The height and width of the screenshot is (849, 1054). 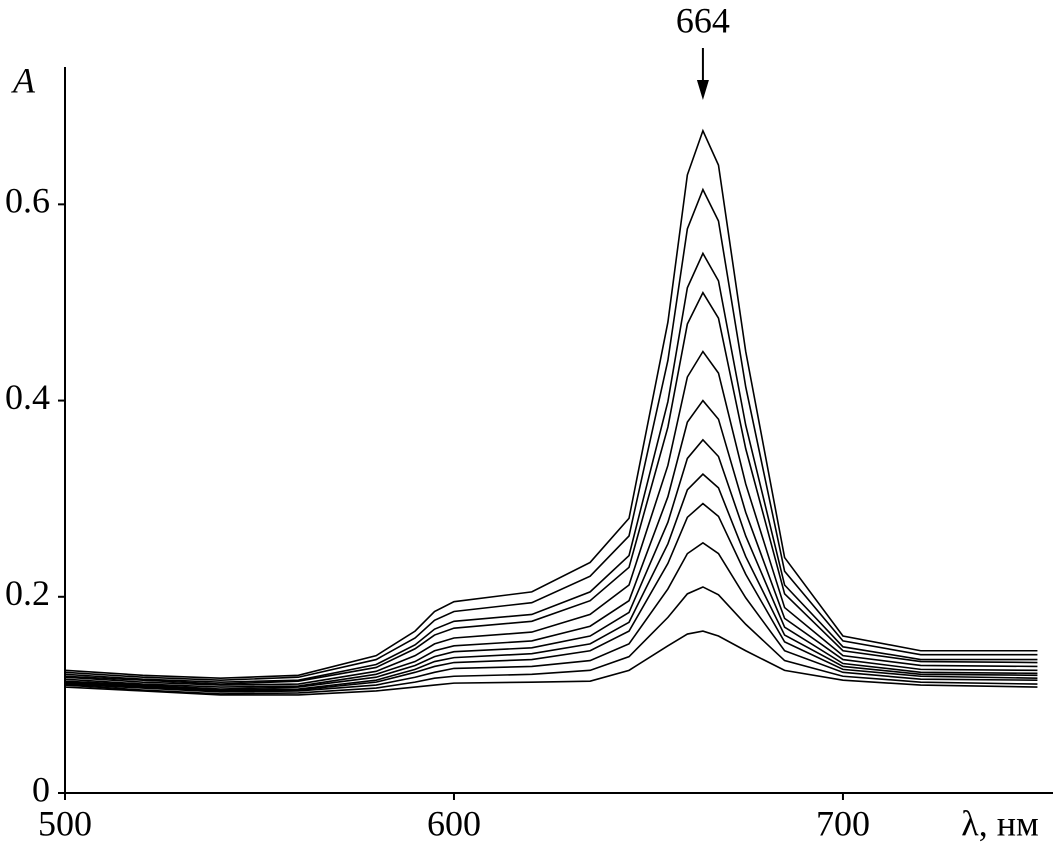 What do you see at coordinates (843, 823) in the screenshot?
I see `x-tick-label: 700` at bounding box center [843, 823].